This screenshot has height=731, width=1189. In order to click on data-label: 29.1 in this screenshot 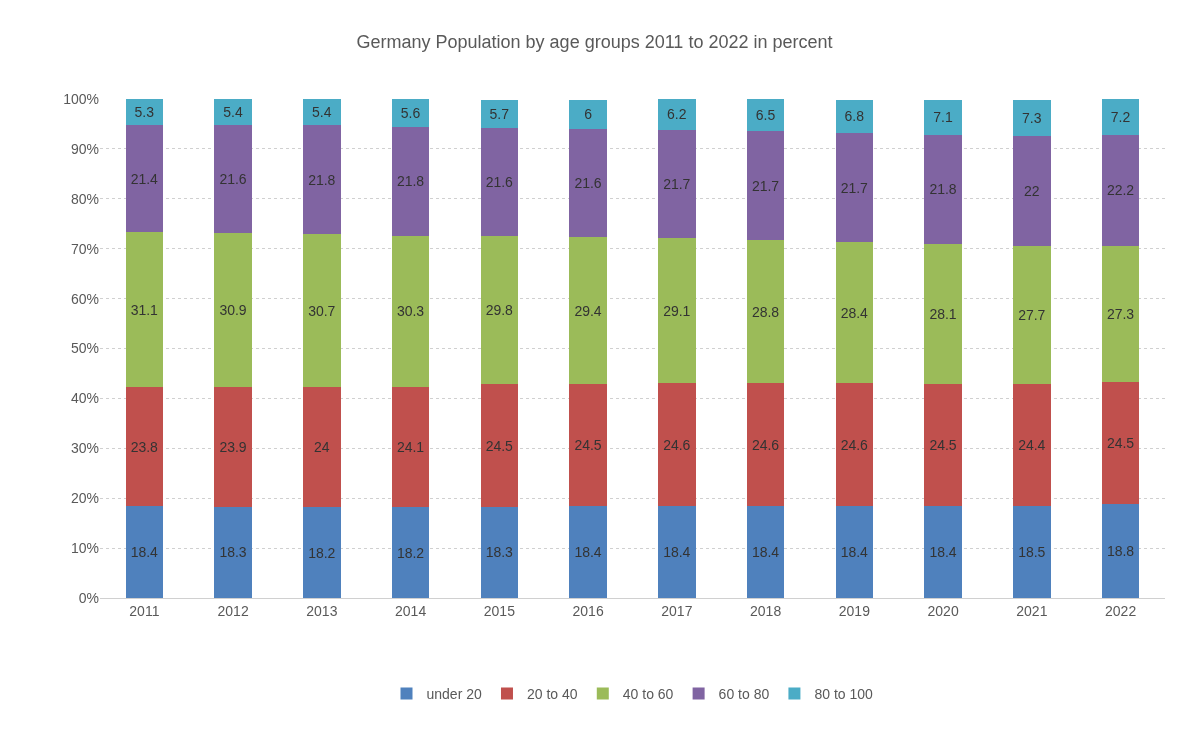, I will do `click(677, 310)`.